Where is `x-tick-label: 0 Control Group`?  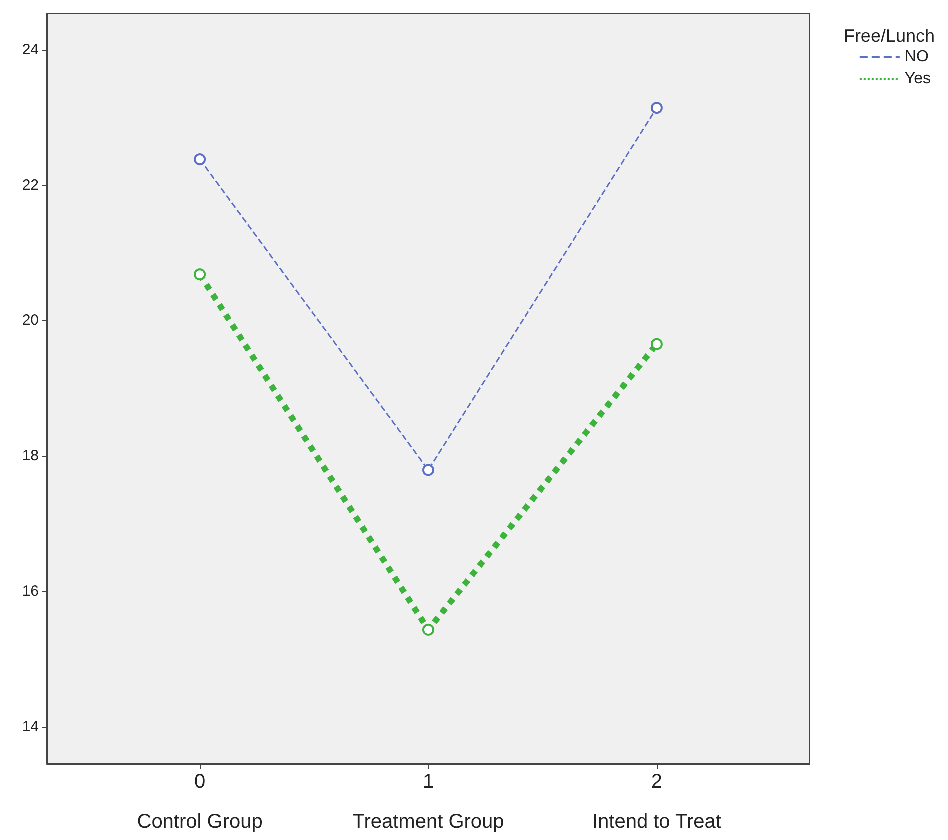 x-tick-label: 0 Control Group is located at coordinates (200, 802).